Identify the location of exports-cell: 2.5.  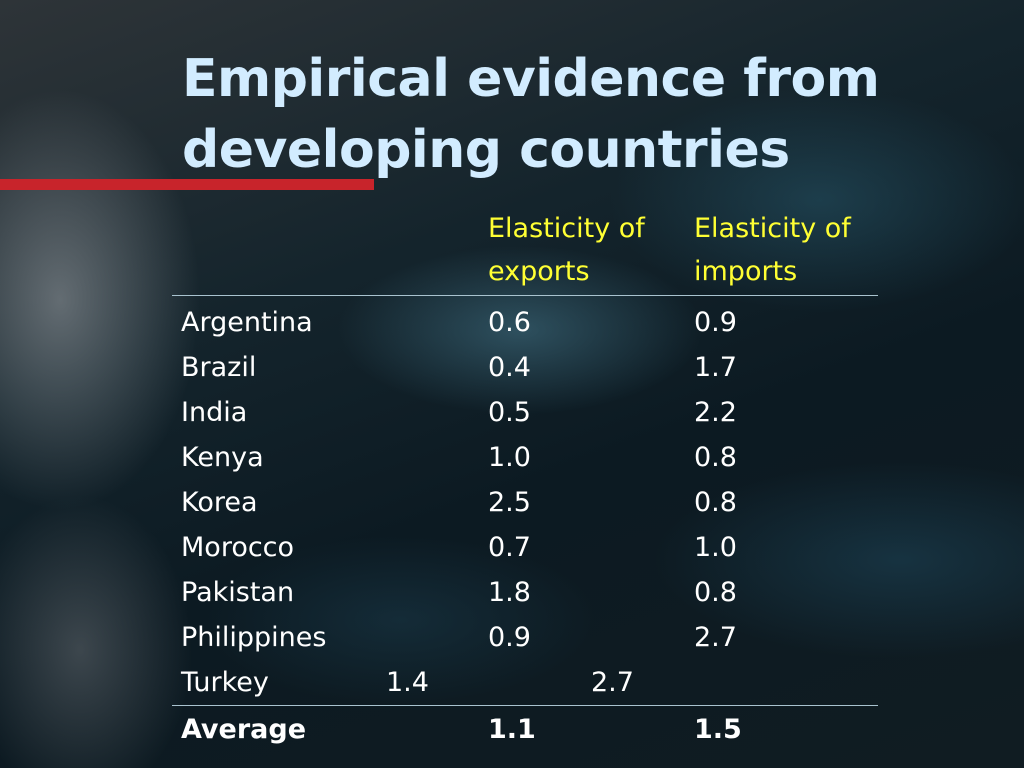
(509, 502).